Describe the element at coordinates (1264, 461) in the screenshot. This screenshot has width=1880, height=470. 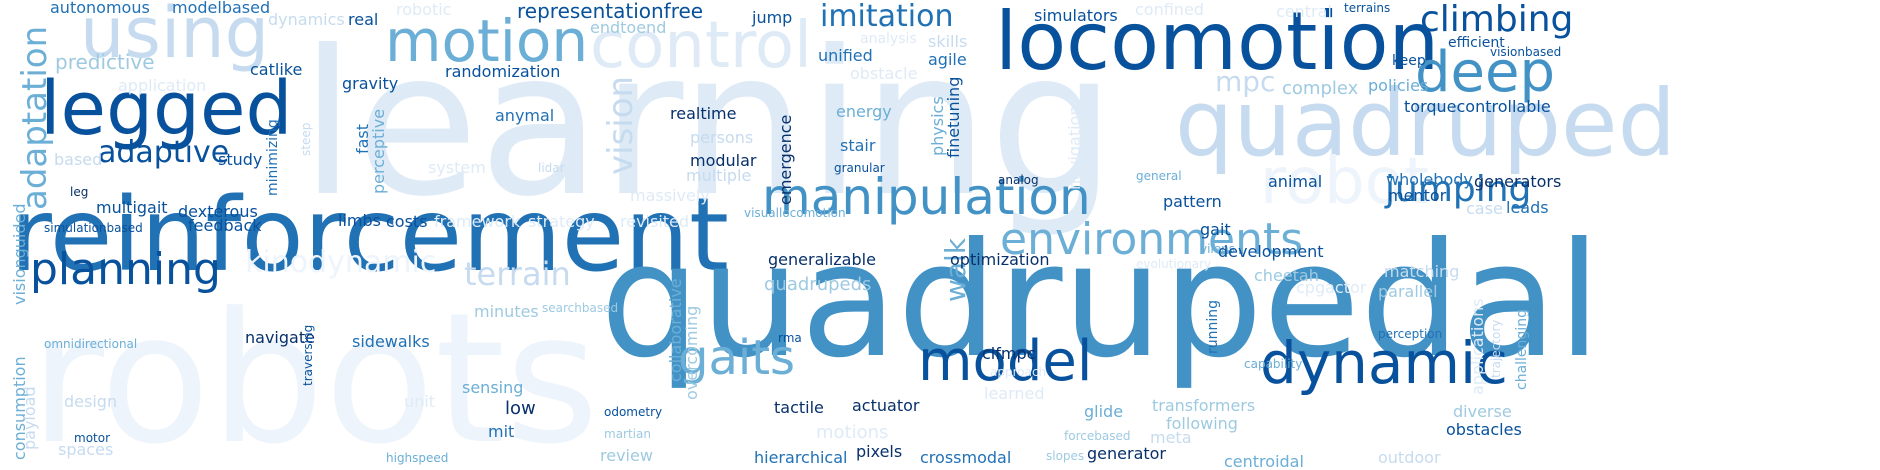
I see `cloud-word-centroidal: centroidal` at that location.